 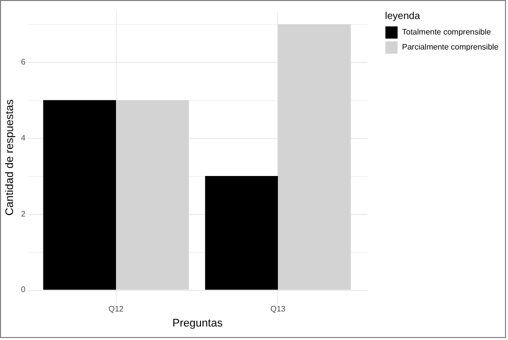 What do you see at coordinates (451, 47) in the screenshot?
I see `legend-label: Parcialmente comprensible` at bounding box center [451, 47].